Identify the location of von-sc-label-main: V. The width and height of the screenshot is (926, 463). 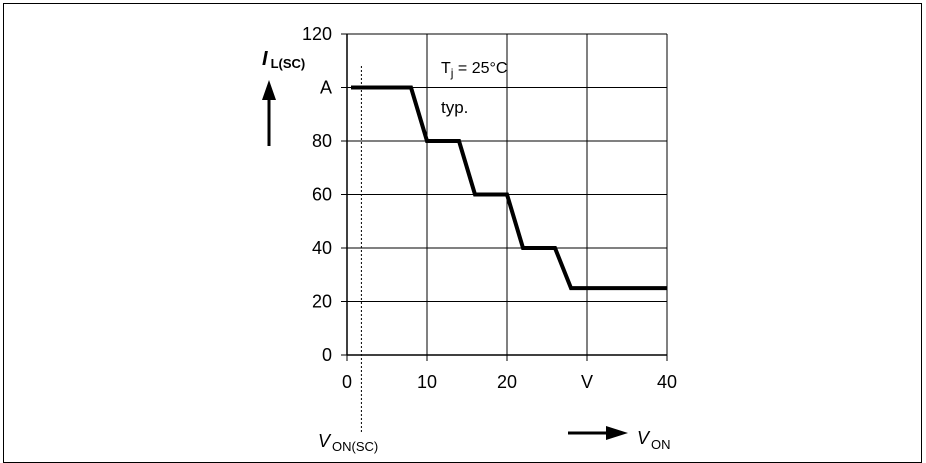
(325, 441).